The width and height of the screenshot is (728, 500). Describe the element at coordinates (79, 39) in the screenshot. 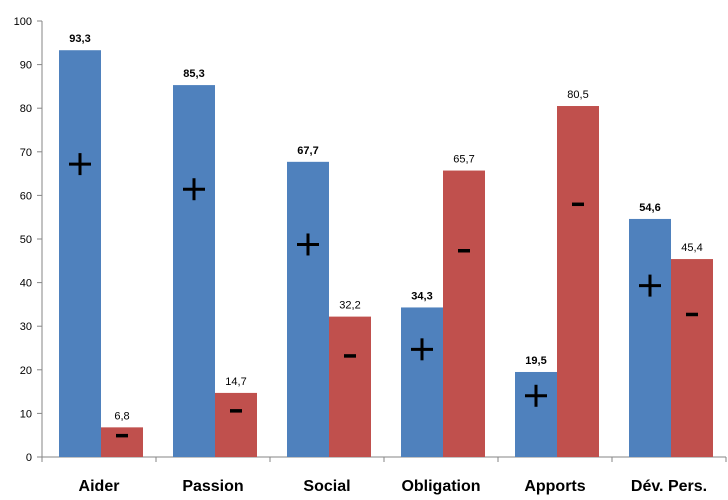

I see `data-label: 93,3` at that location.